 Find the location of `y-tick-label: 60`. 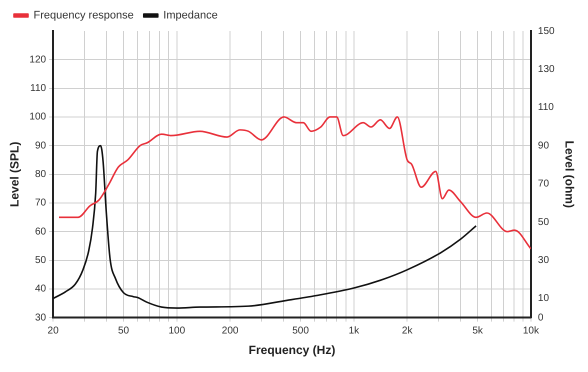

y-tick-label: 60 is located at coordinates (40, 232).